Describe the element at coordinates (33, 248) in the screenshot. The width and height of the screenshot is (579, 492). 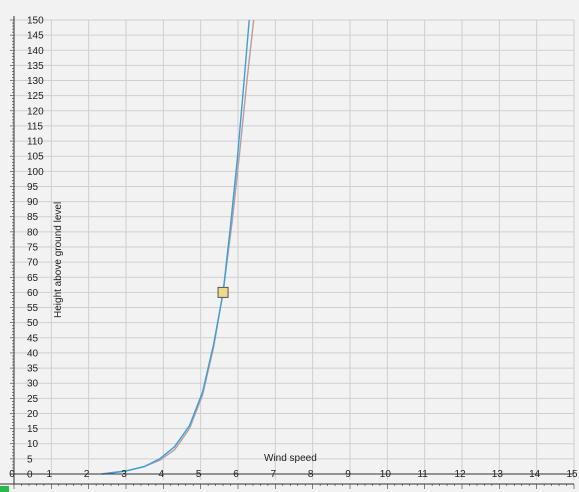
I see `y-tick-label: 75` at that location.